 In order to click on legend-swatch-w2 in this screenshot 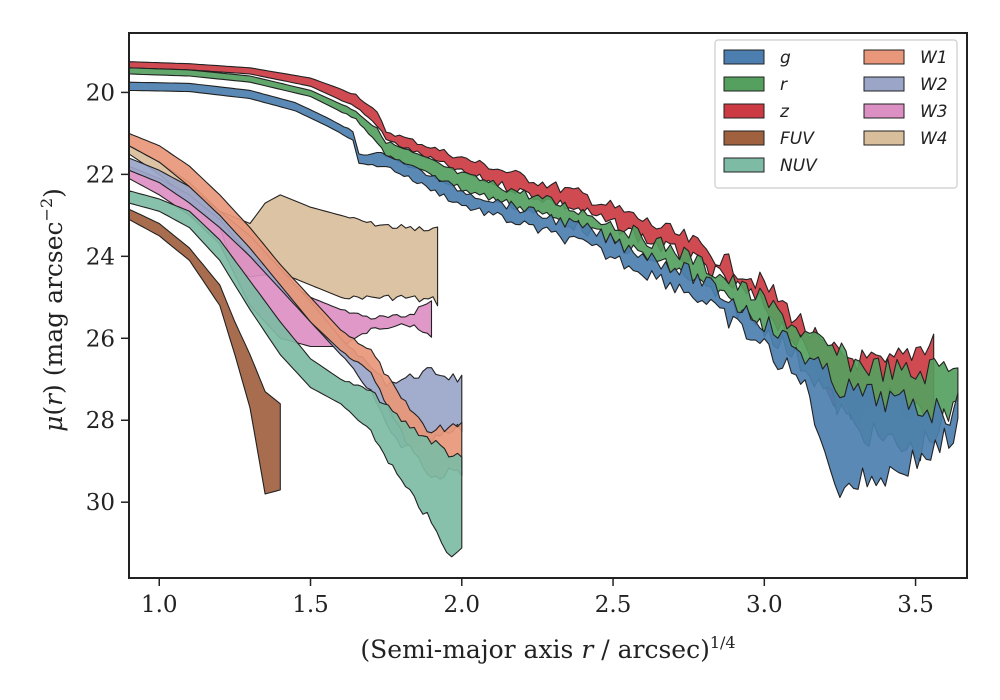, I will do `click(884, 84)`.